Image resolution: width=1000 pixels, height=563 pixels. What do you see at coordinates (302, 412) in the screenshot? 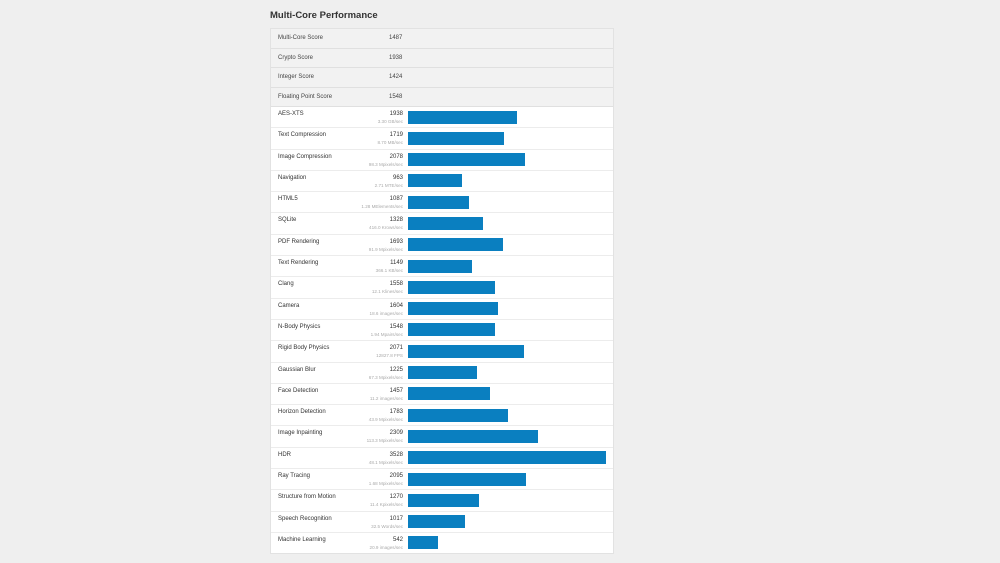
I see `benchmark-label: Horizon Detection` at bounding box center [302, 412].